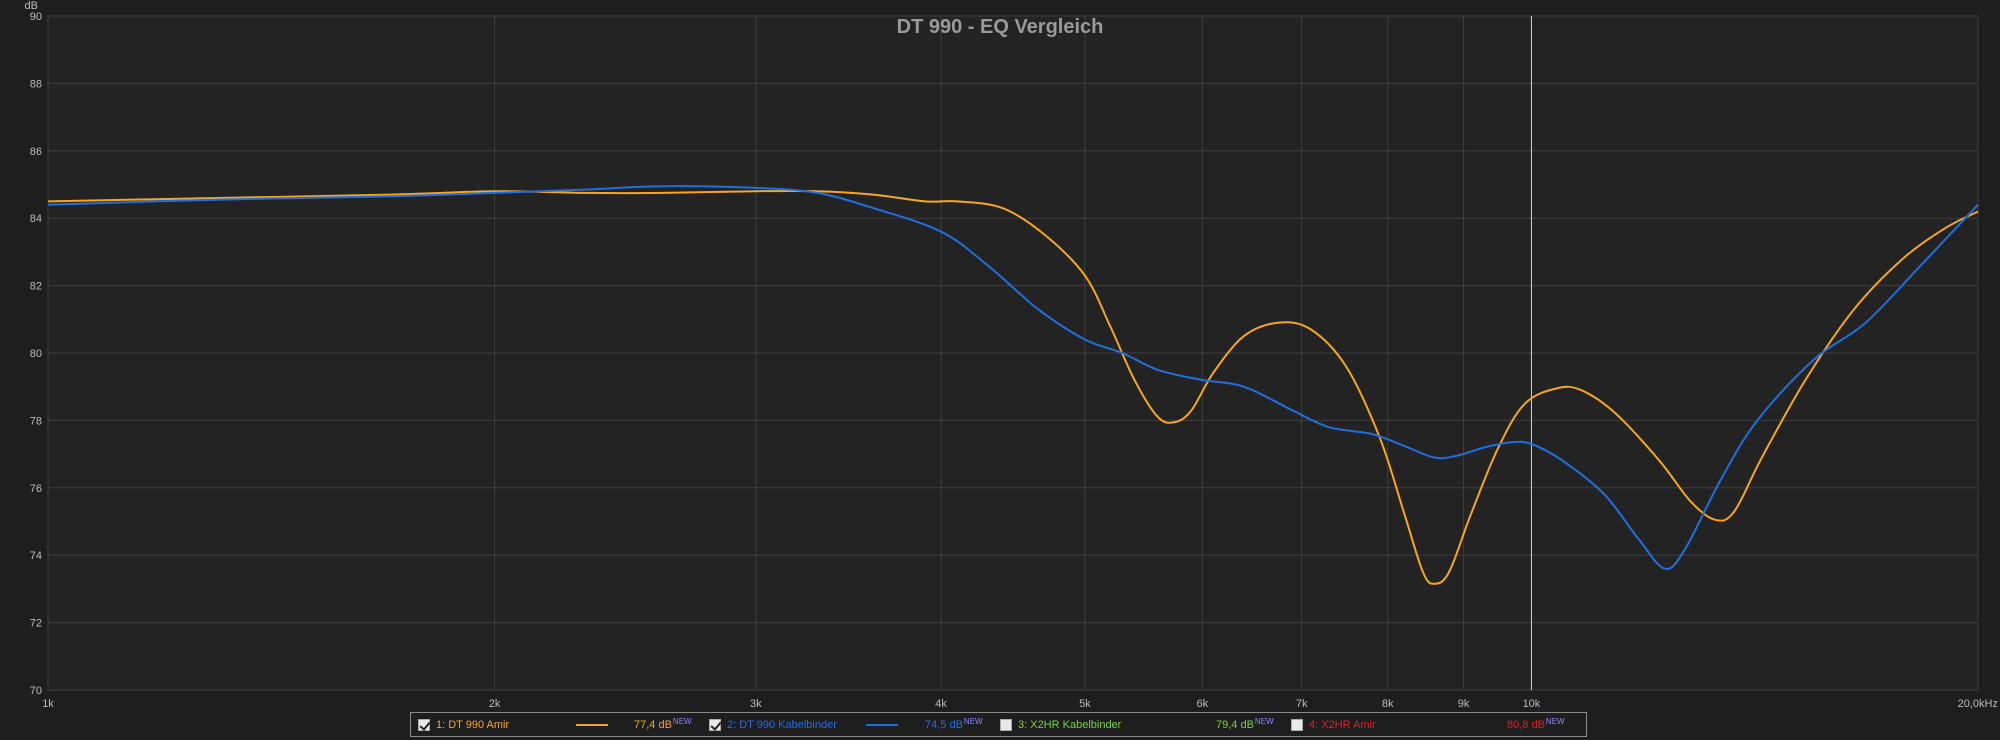 The width and height of the screenshot is (2000, 740). What do you see at coordinates (1203, 704) in the screenshot?
I see `x-tick-label: 6k` at bounding box center [1203, 704].